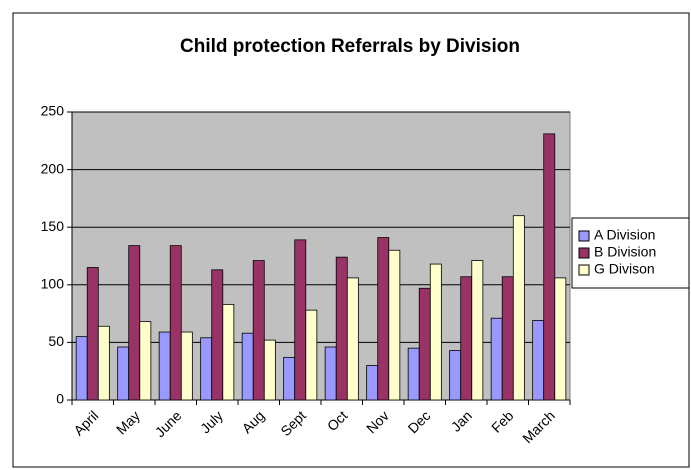  Describe the element at coordinates (53, 168) in the screenshot. I see `y-tick-label: 200` at that location.